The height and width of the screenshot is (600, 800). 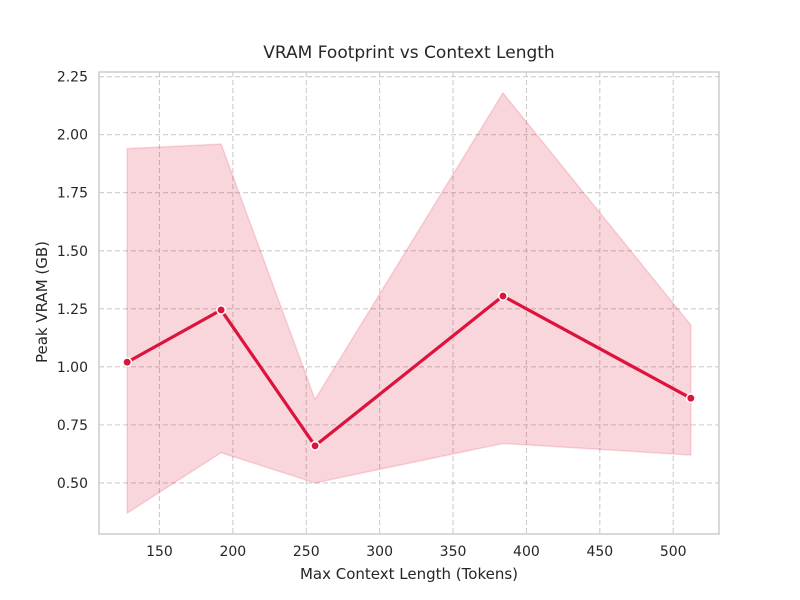 What do you see at coordinates (72, 136) in the screenshot?
I see `y-tick-label: 2.00` at bounding box center [72, 136].